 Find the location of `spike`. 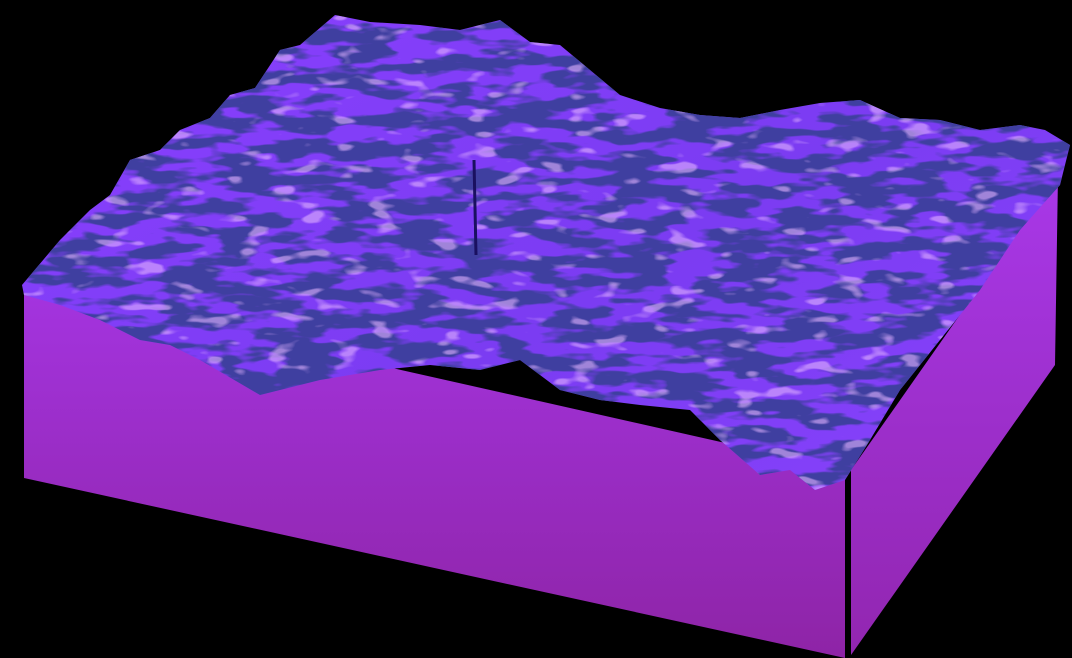

spike is located at coordinates (475, 207).